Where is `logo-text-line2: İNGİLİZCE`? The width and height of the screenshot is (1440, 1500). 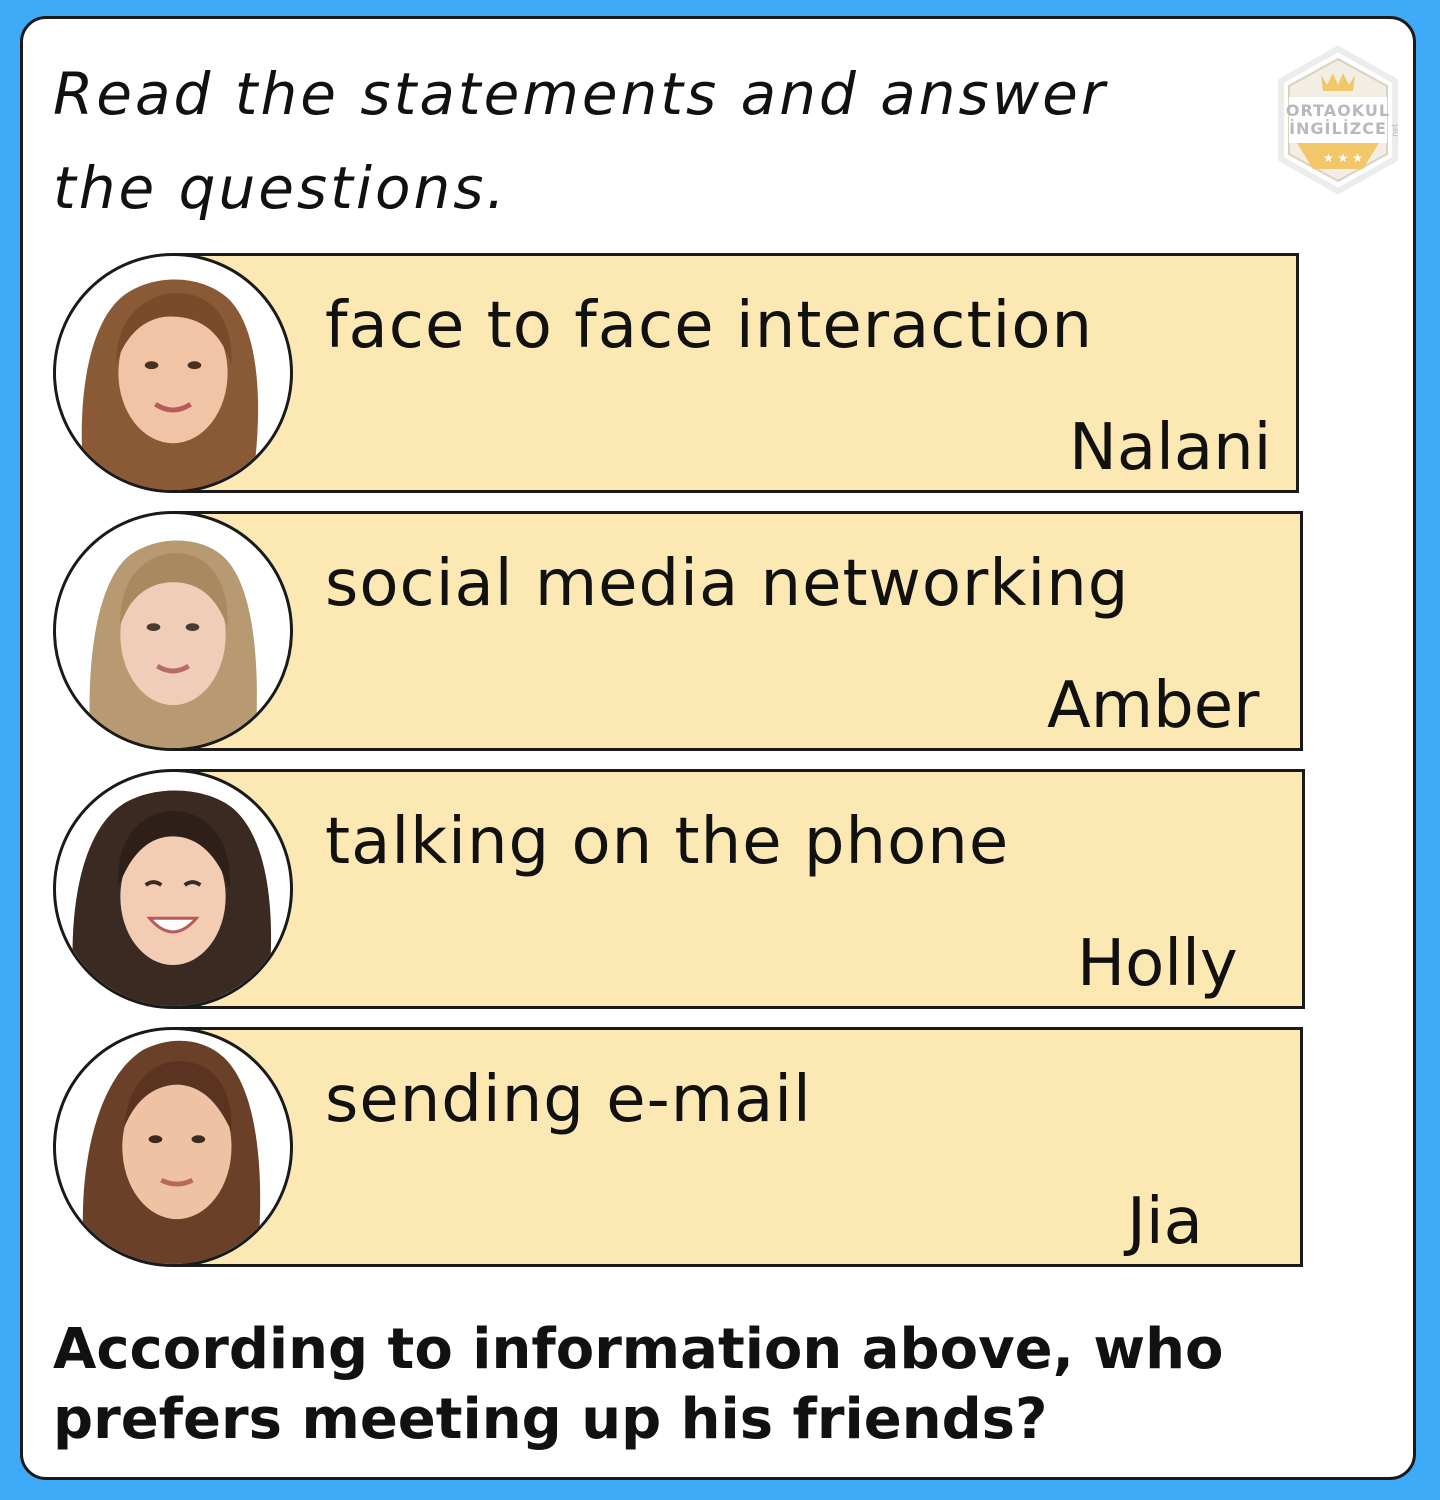
logo-text-line2: İNGİLİZCE is located at coordinates (1338, 128).